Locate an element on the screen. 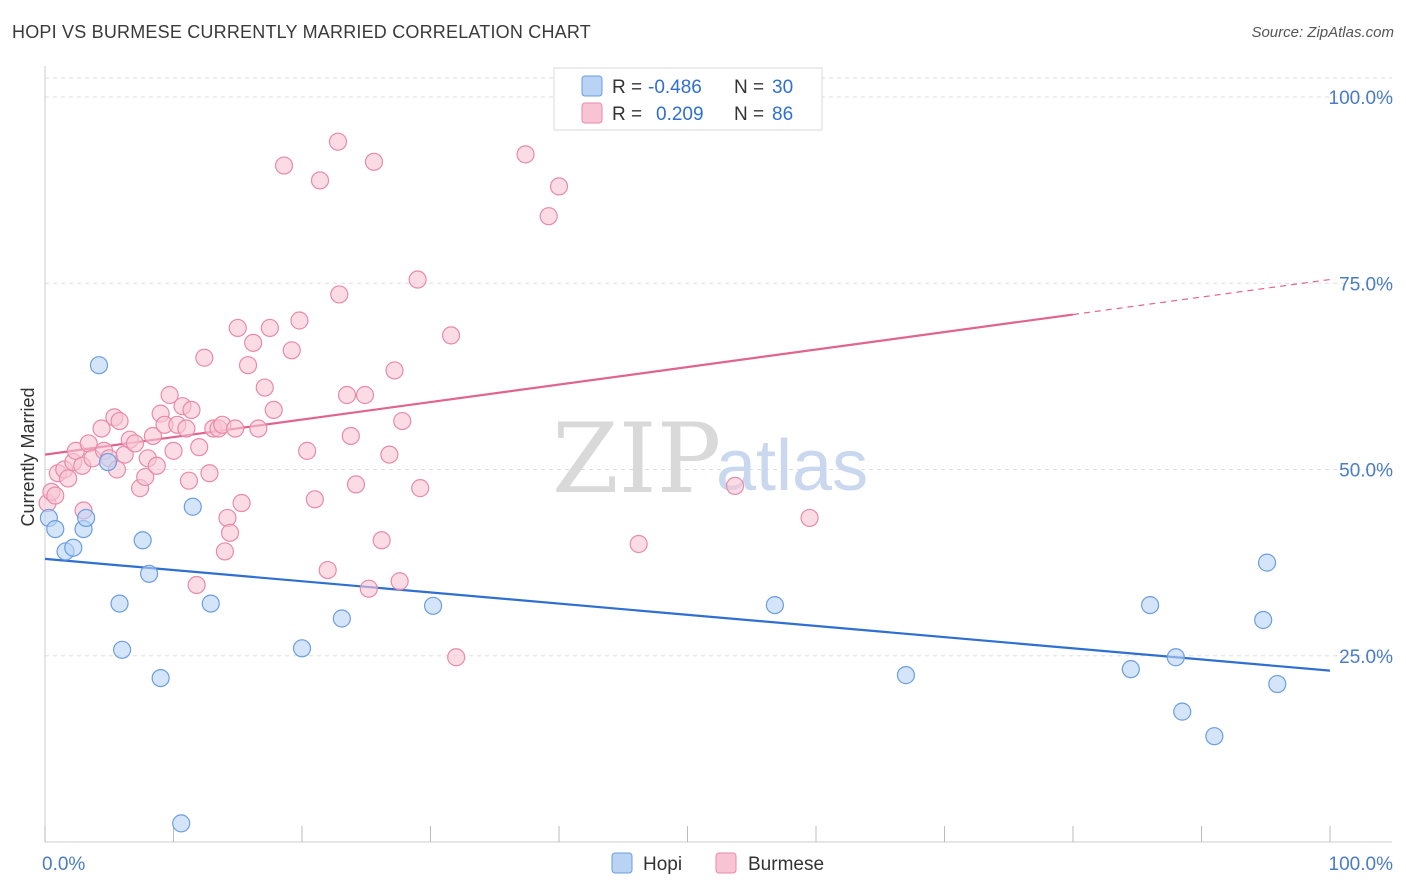 This screenshot has width=1406, height=892. legend-burmese-n-value: 86 is located at coordinates (782, 114).